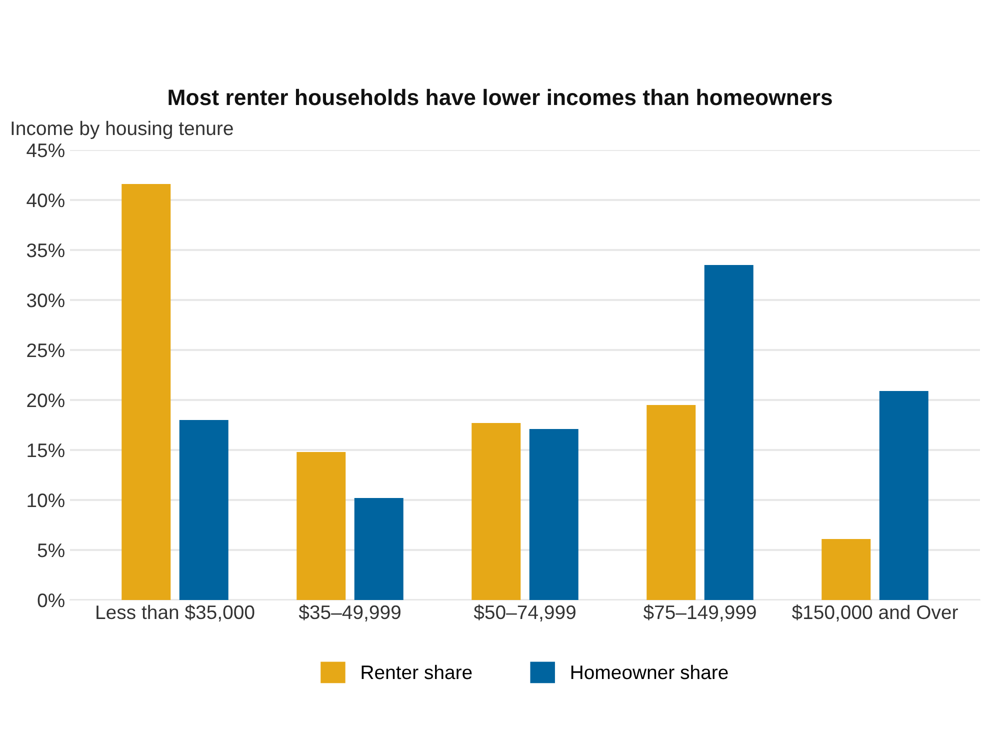 The width and height of the screenshot is (1000, 750). I want to click on x-tick-label: $75–149,999, so click(699, 613).